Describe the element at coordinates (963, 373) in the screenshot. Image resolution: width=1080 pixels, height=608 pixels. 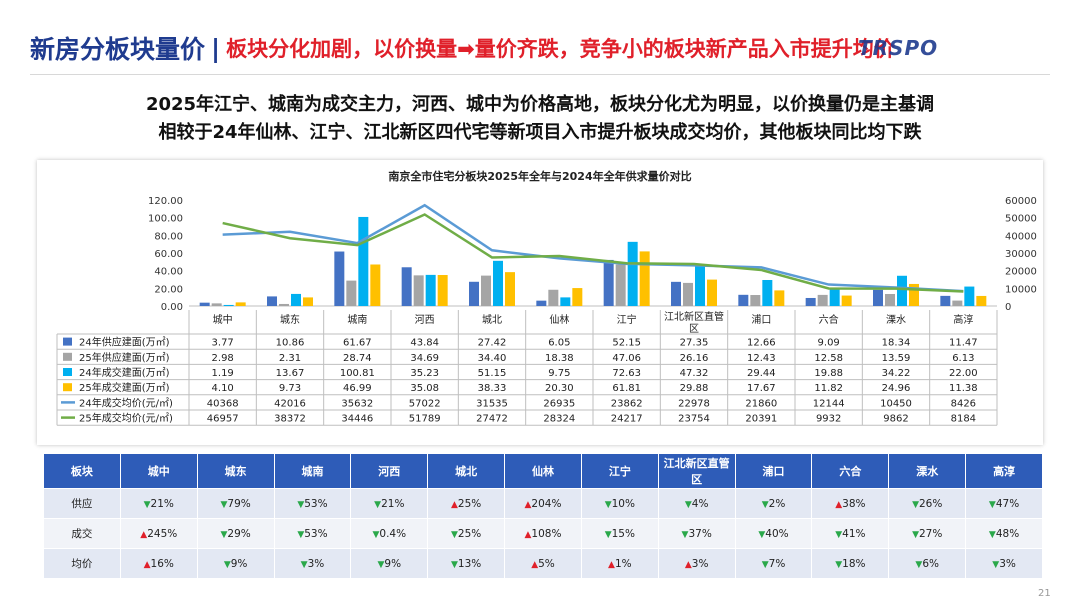
I see `data-table-value: 22.00` at that location.